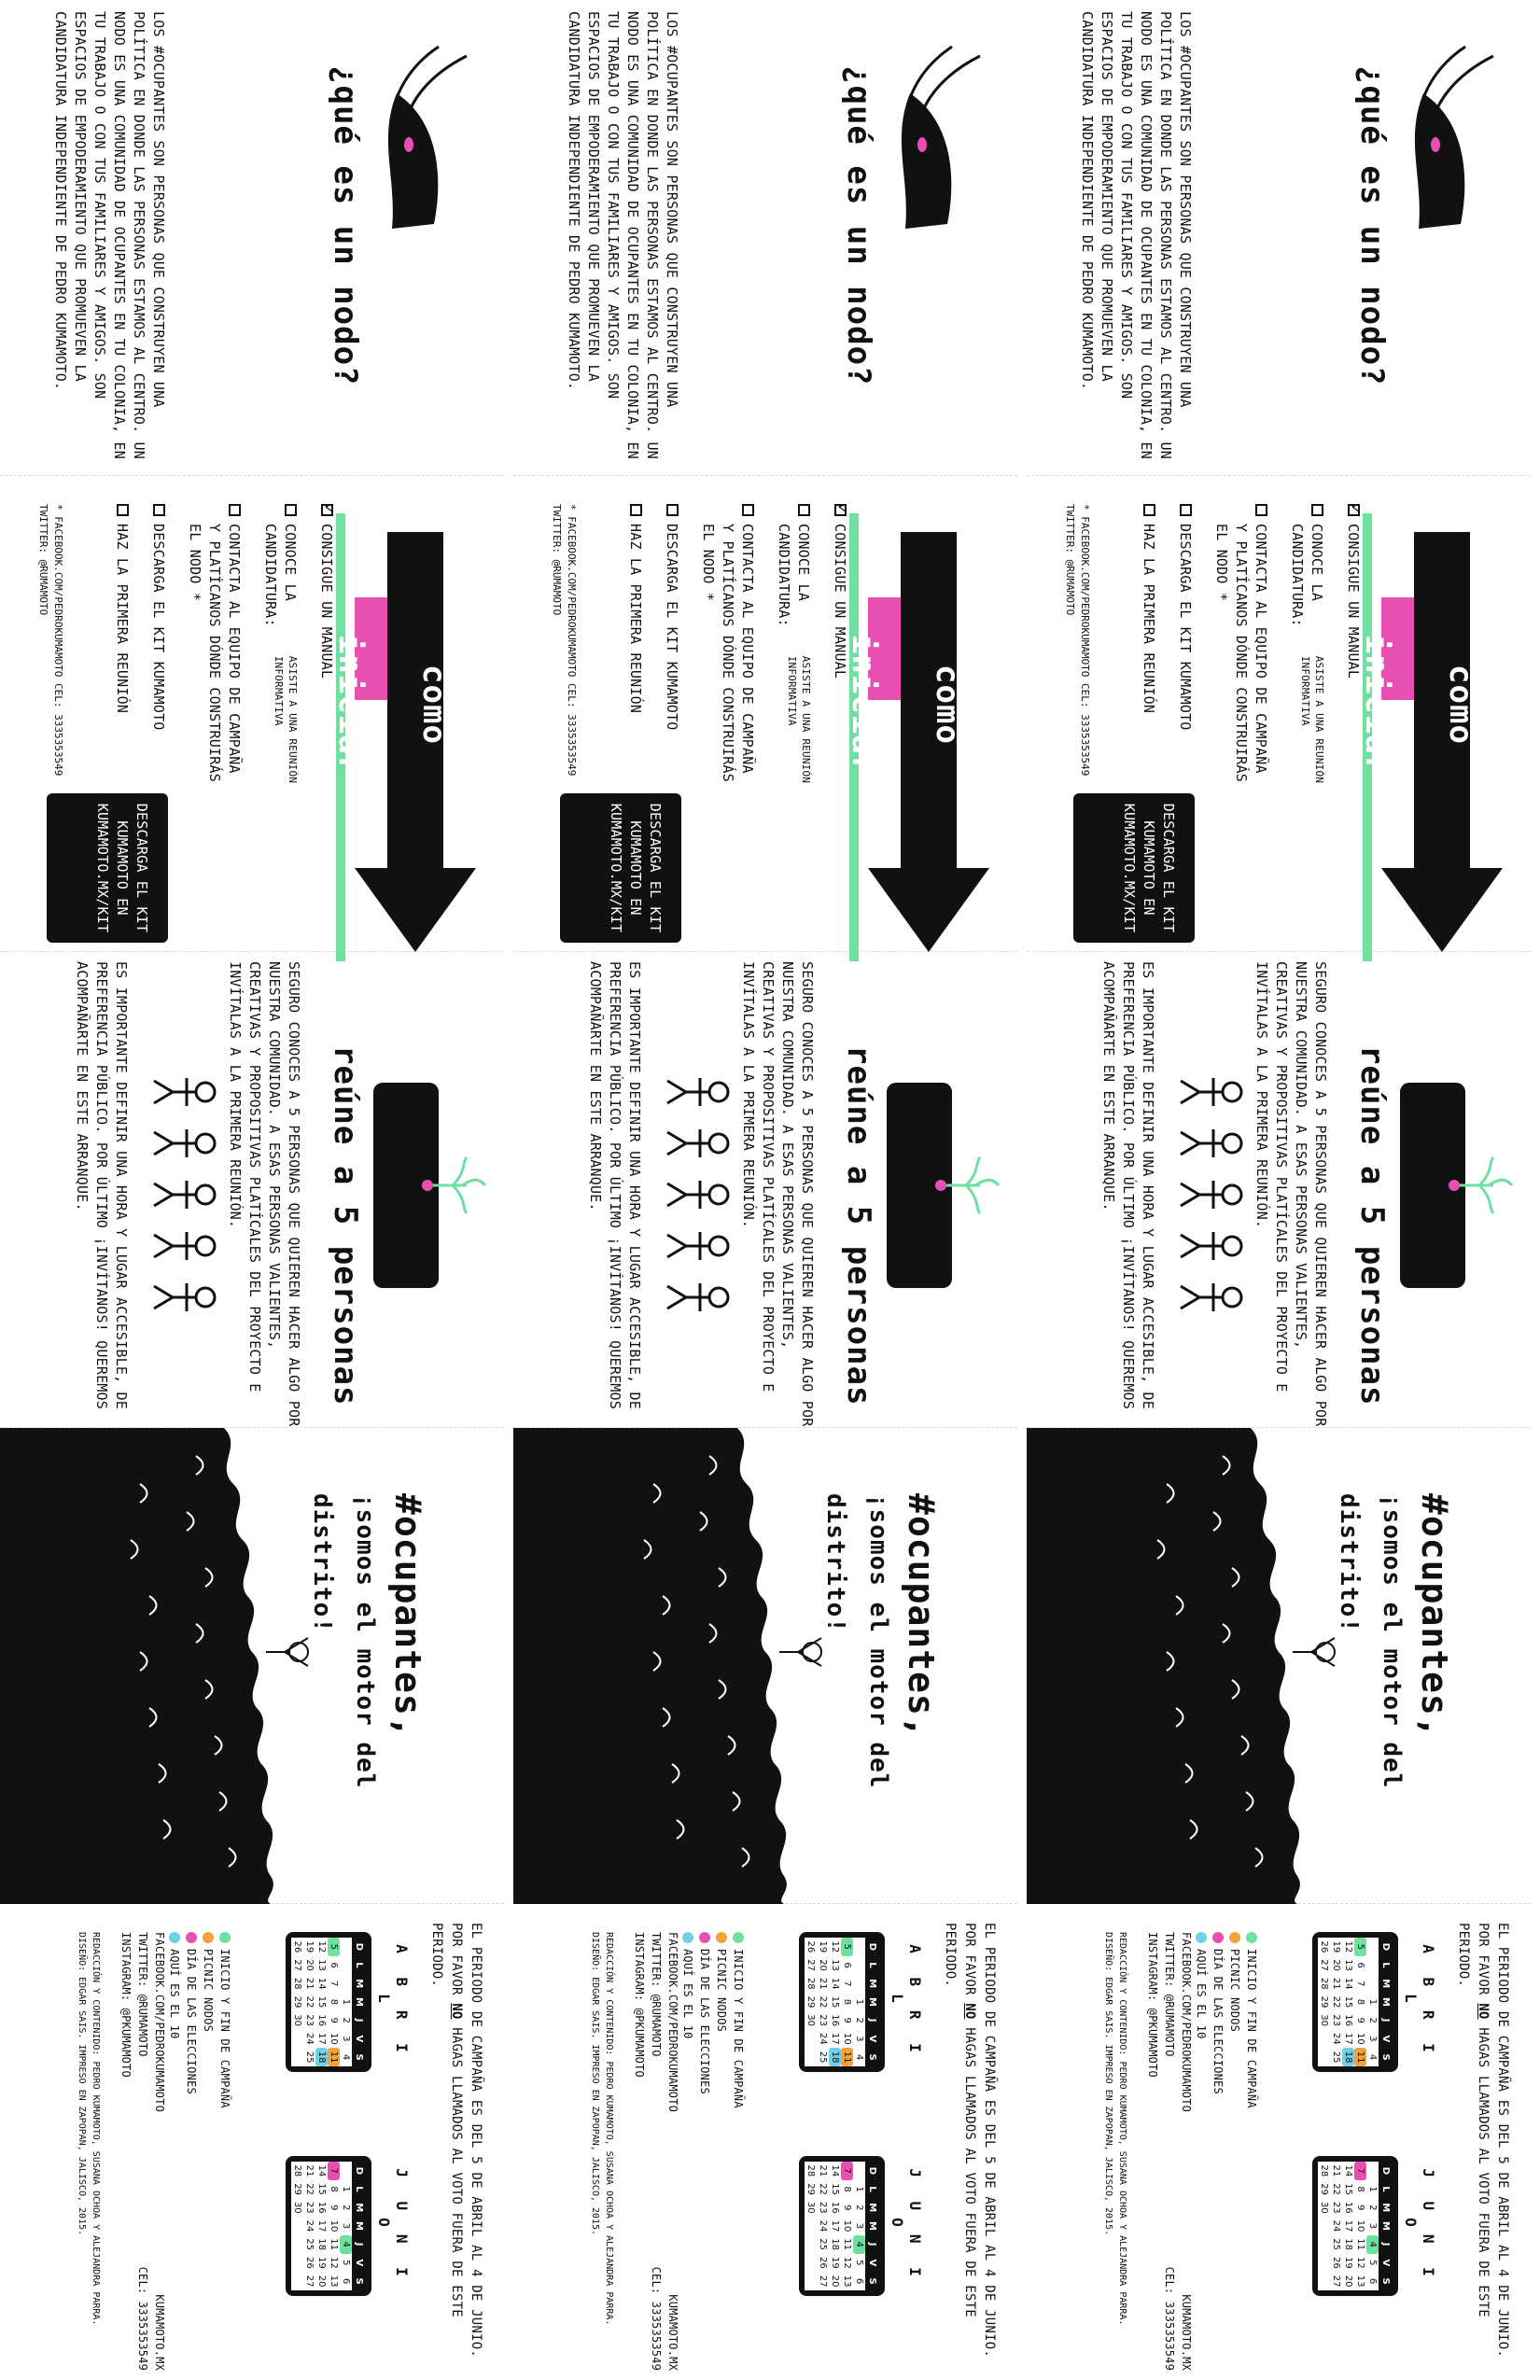 Image resolution: width=1540 pixels, height=2380 pixels. What do you see at coordinates (1348, 2244) in the screenshot?
I see `calendar-day: 18` at bounding box center [1348, 2244].